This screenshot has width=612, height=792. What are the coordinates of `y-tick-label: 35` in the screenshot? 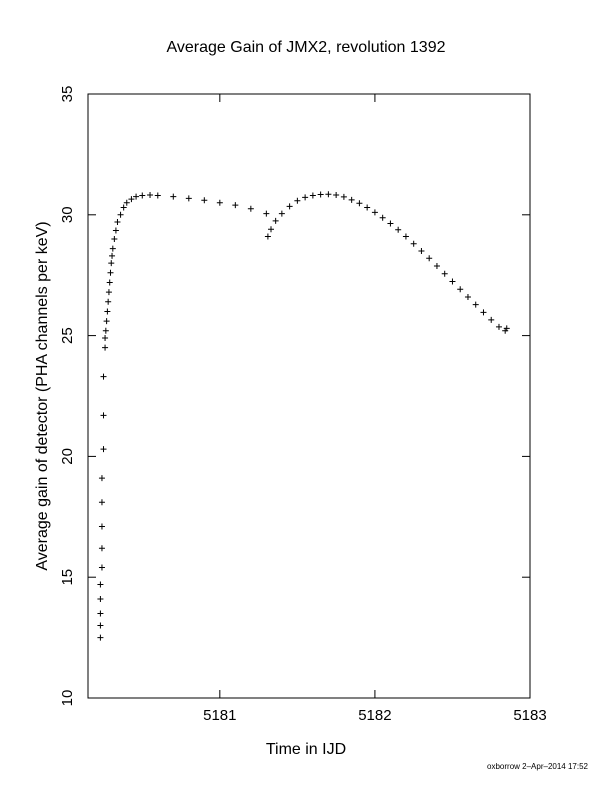 It's located at (67, 94).